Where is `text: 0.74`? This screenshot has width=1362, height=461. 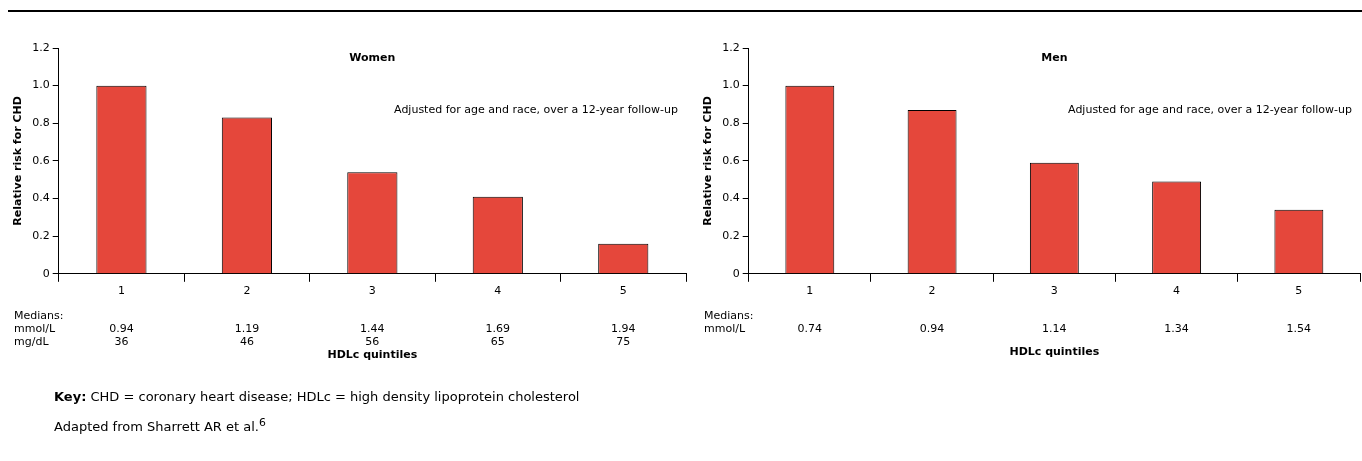
text: 0.74 is located at coordinates (810, 328).